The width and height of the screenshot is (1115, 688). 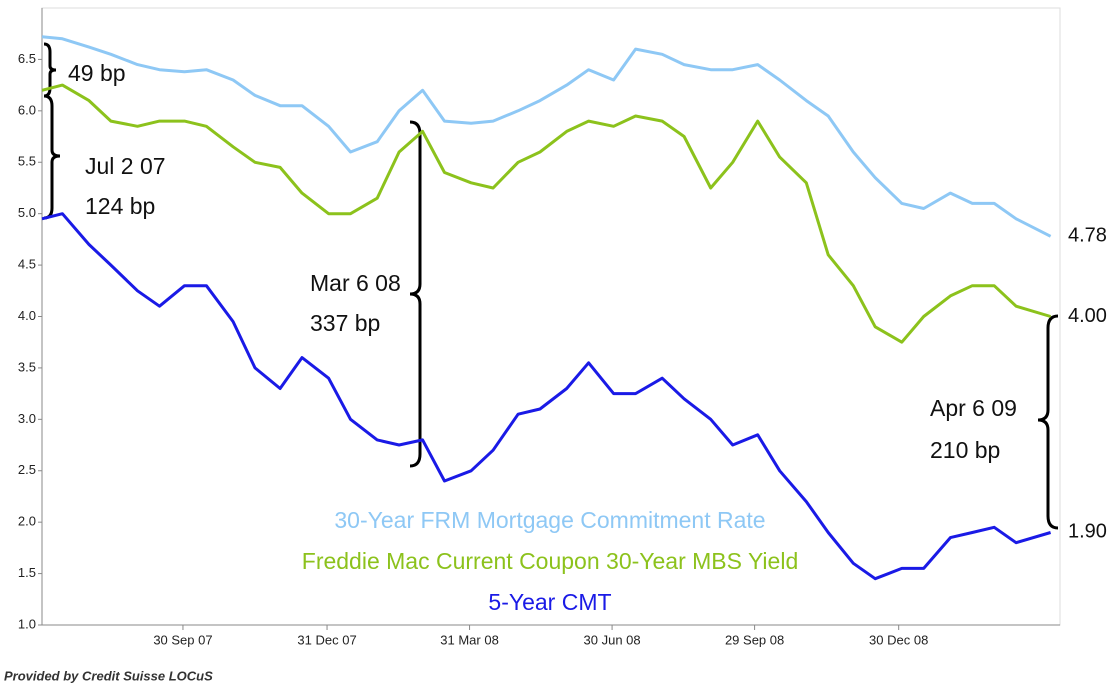 What do you see at coordinates (182, 639) in the screenshot?
I see `x-tick-label: 30 Sep 07` at bounding box center [182, 639].